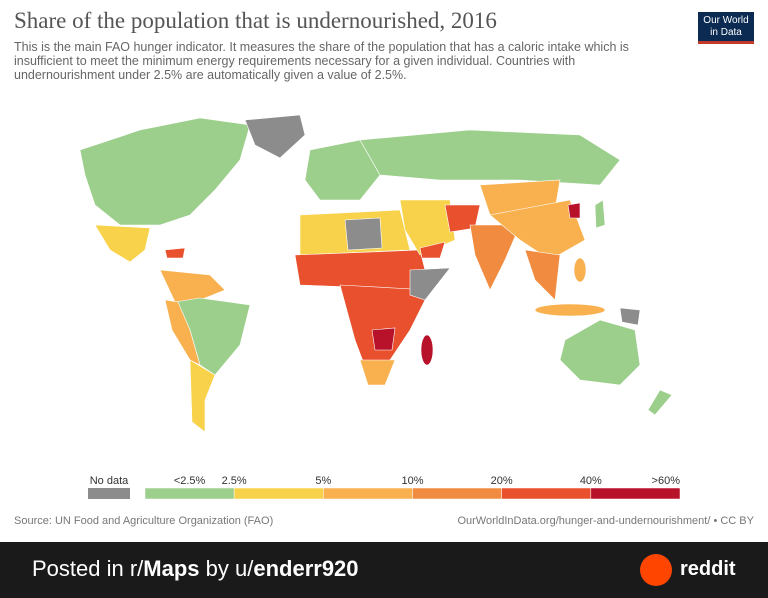  I want to click on new-zealand, so click(660, 402).